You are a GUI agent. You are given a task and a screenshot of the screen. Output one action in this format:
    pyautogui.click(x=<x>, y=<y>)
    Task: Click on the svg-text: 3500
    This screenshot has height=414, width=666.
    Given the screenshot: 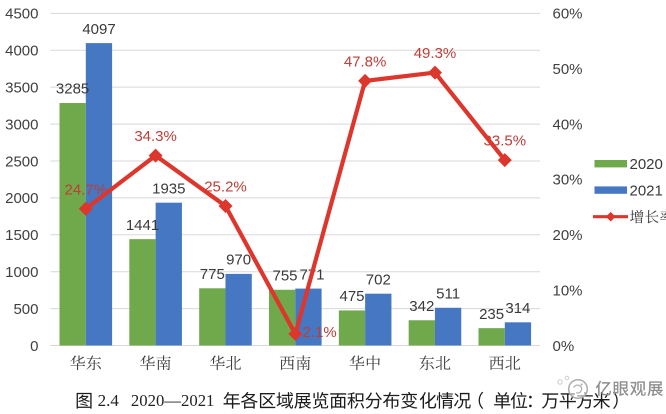 What is the action you would take?
    pyautogui.click(x=21, y=88)
    